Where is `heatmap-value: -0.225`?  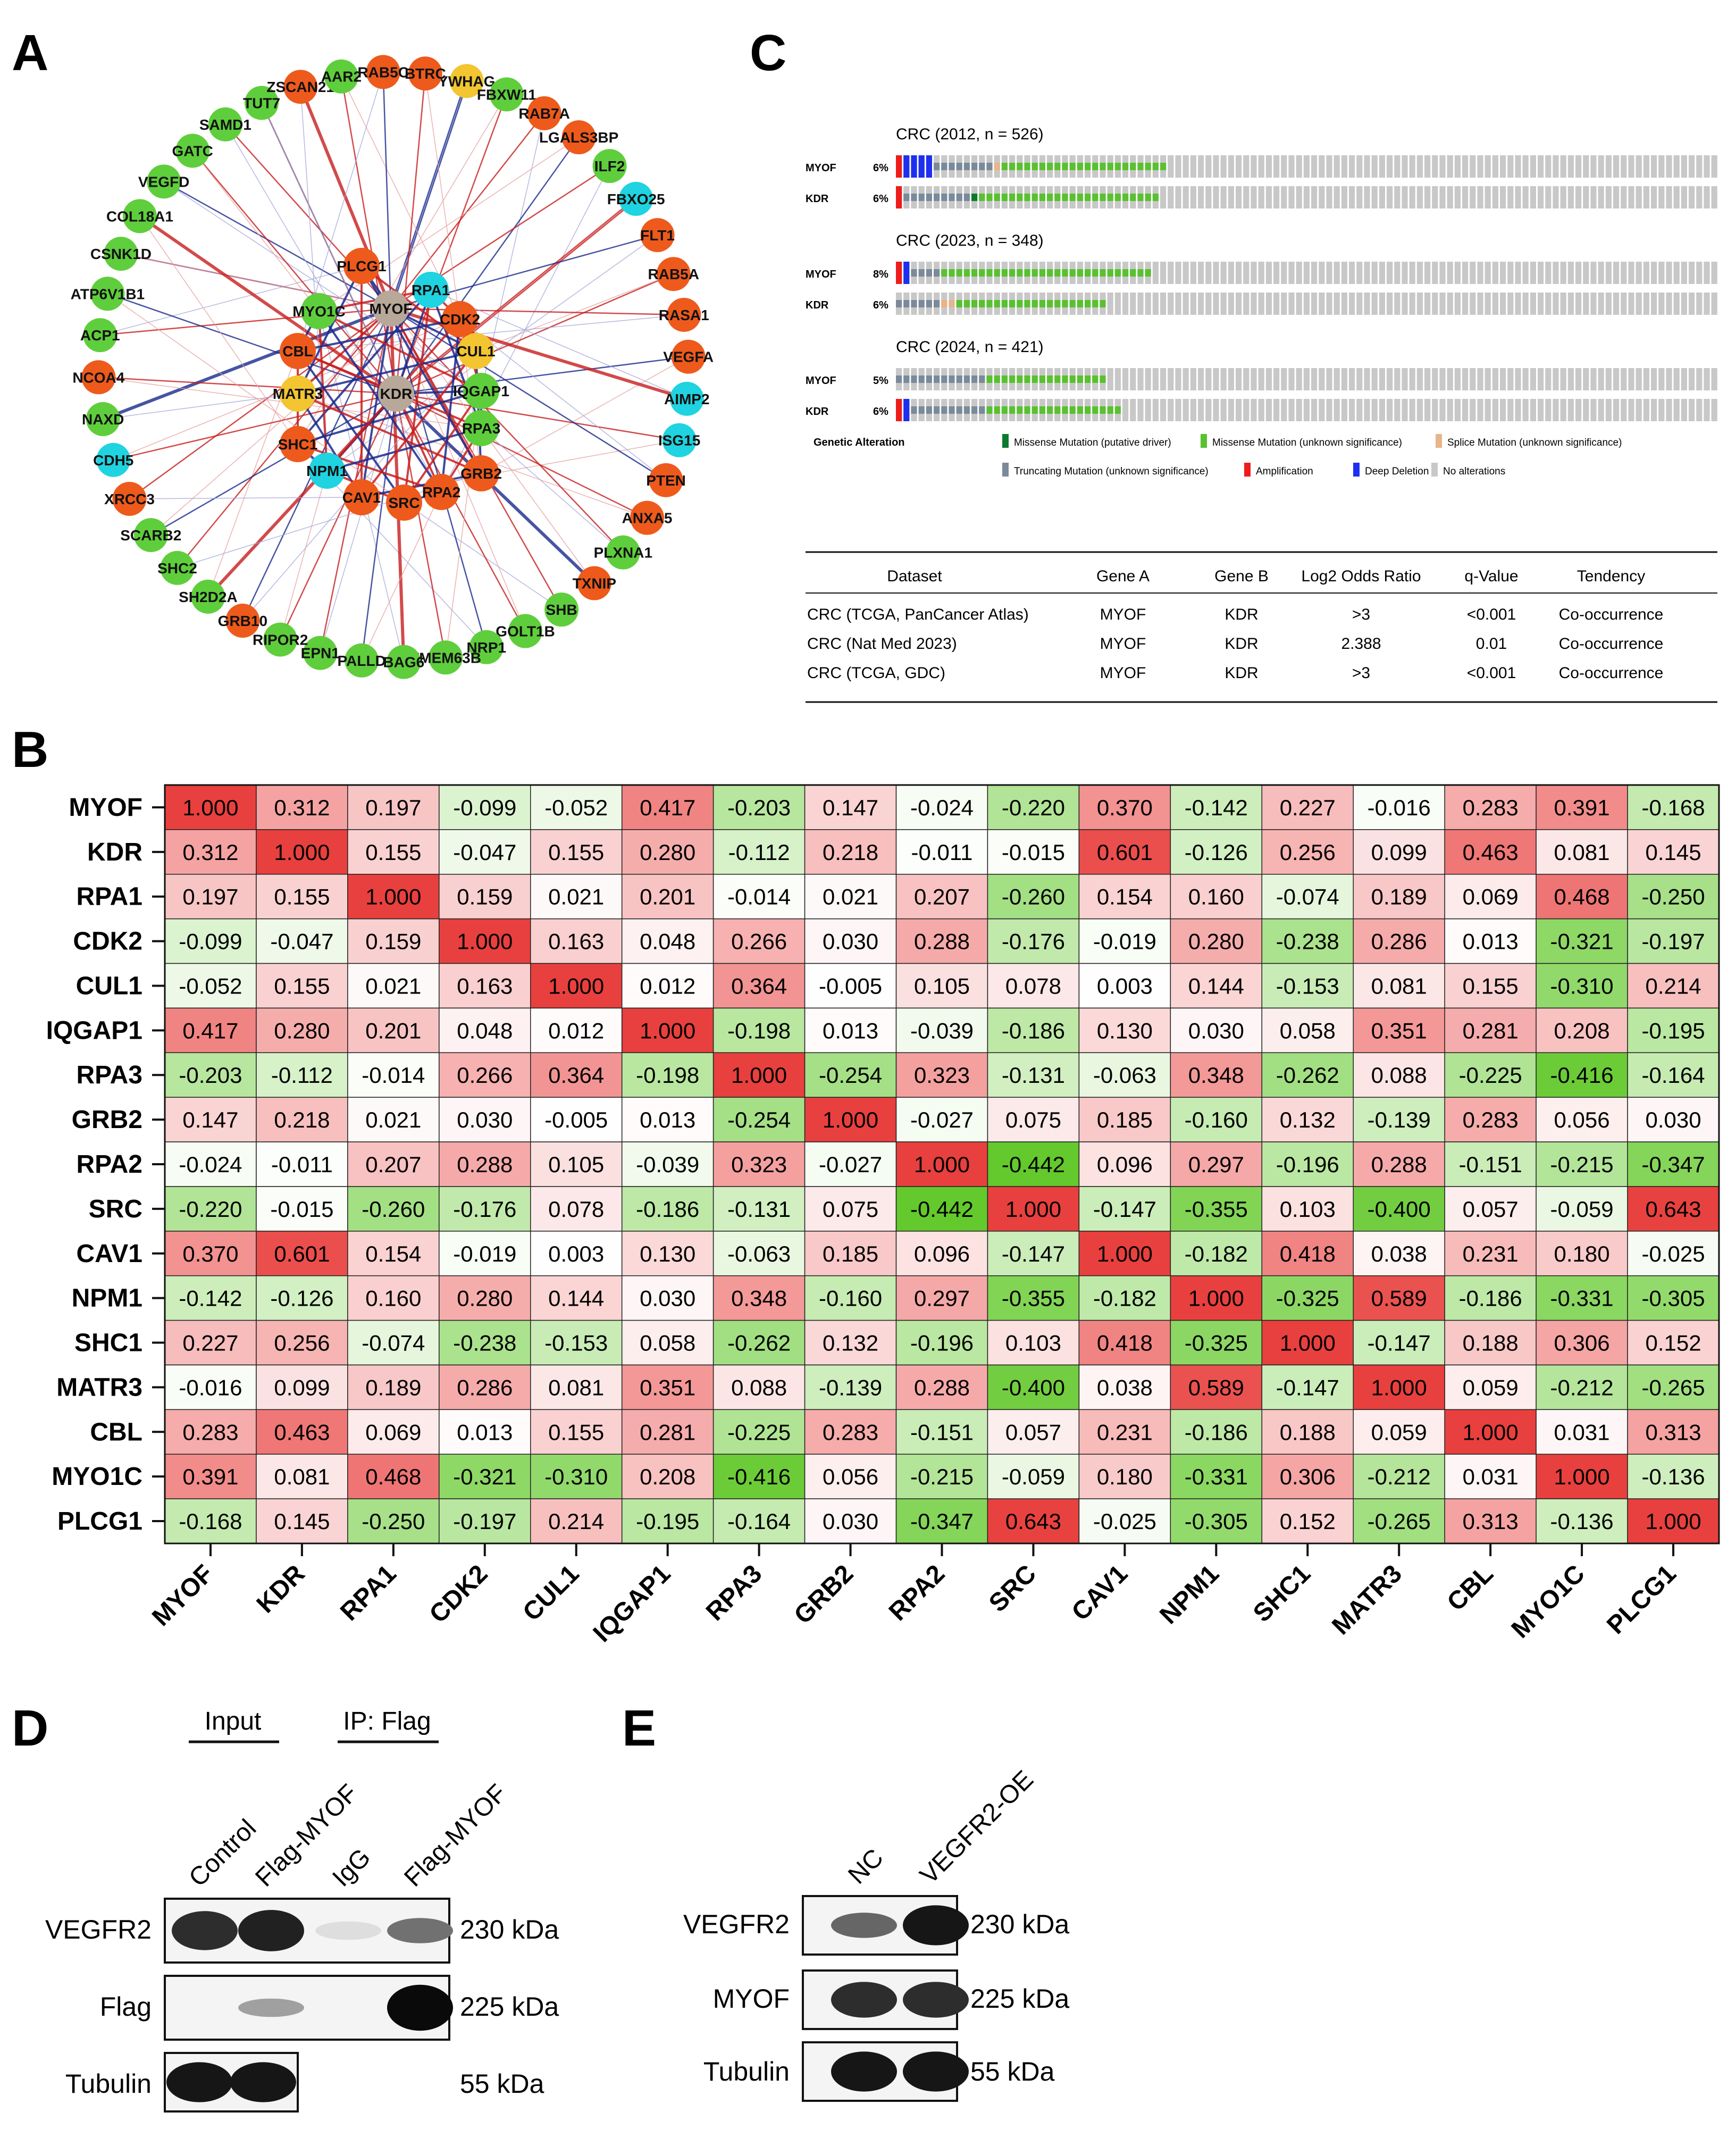
heatmap-value: -0.225 is located at coordinates (759, 1433).